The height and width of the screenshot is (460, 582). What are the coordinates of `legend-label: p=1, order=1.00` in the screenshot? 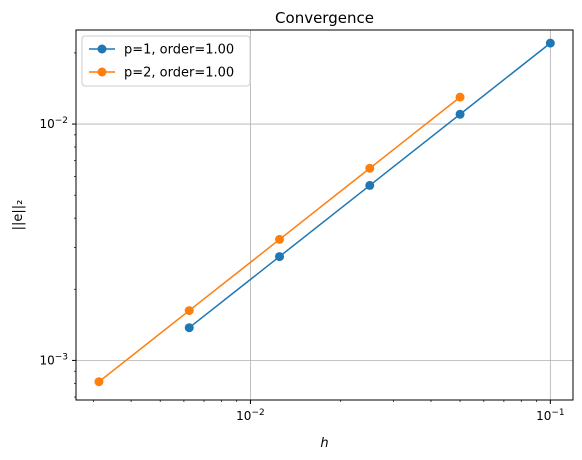 It's located at (179, 50).